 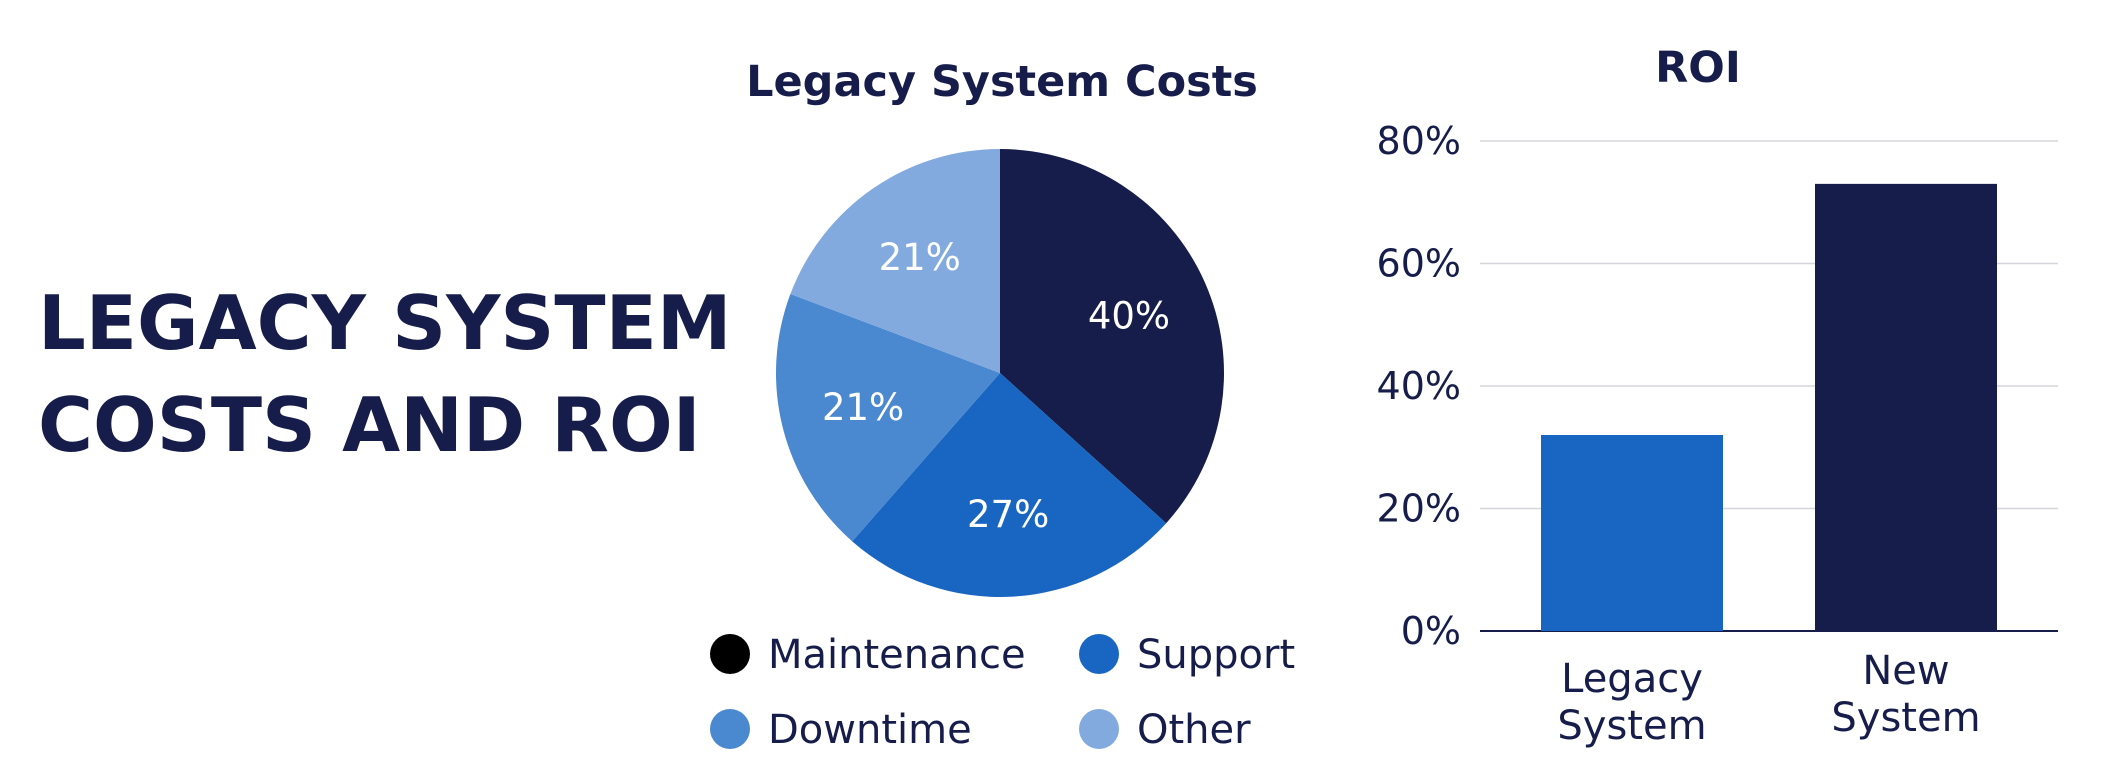 What do you see at coordinates (730, 654) in the screenshot?
I see `legend-swatch-maintenance` at bounding box center [730, 654].